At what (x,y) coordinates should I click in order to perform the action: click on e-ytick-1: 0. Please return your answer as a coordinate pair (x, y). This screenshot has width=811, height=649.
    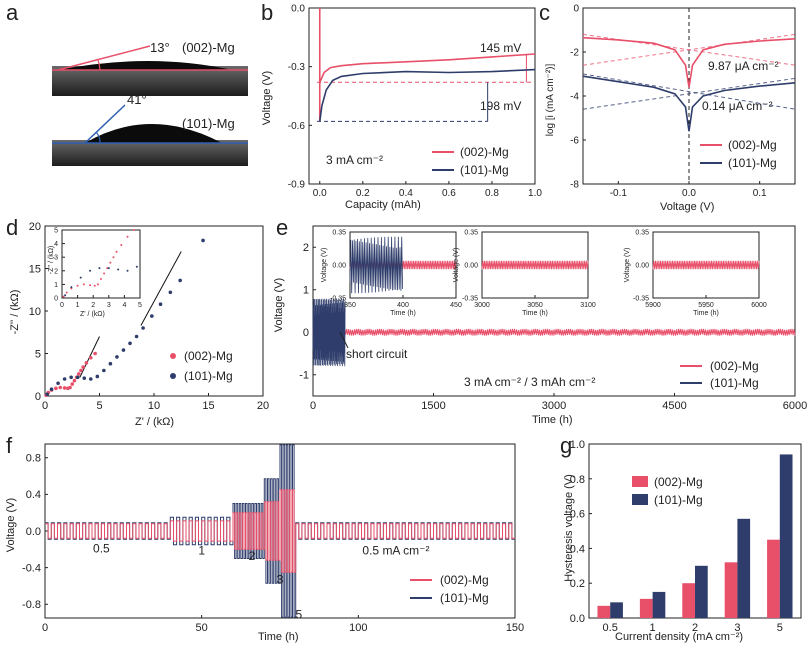
    Looking at the image, I should click on (306, 333).